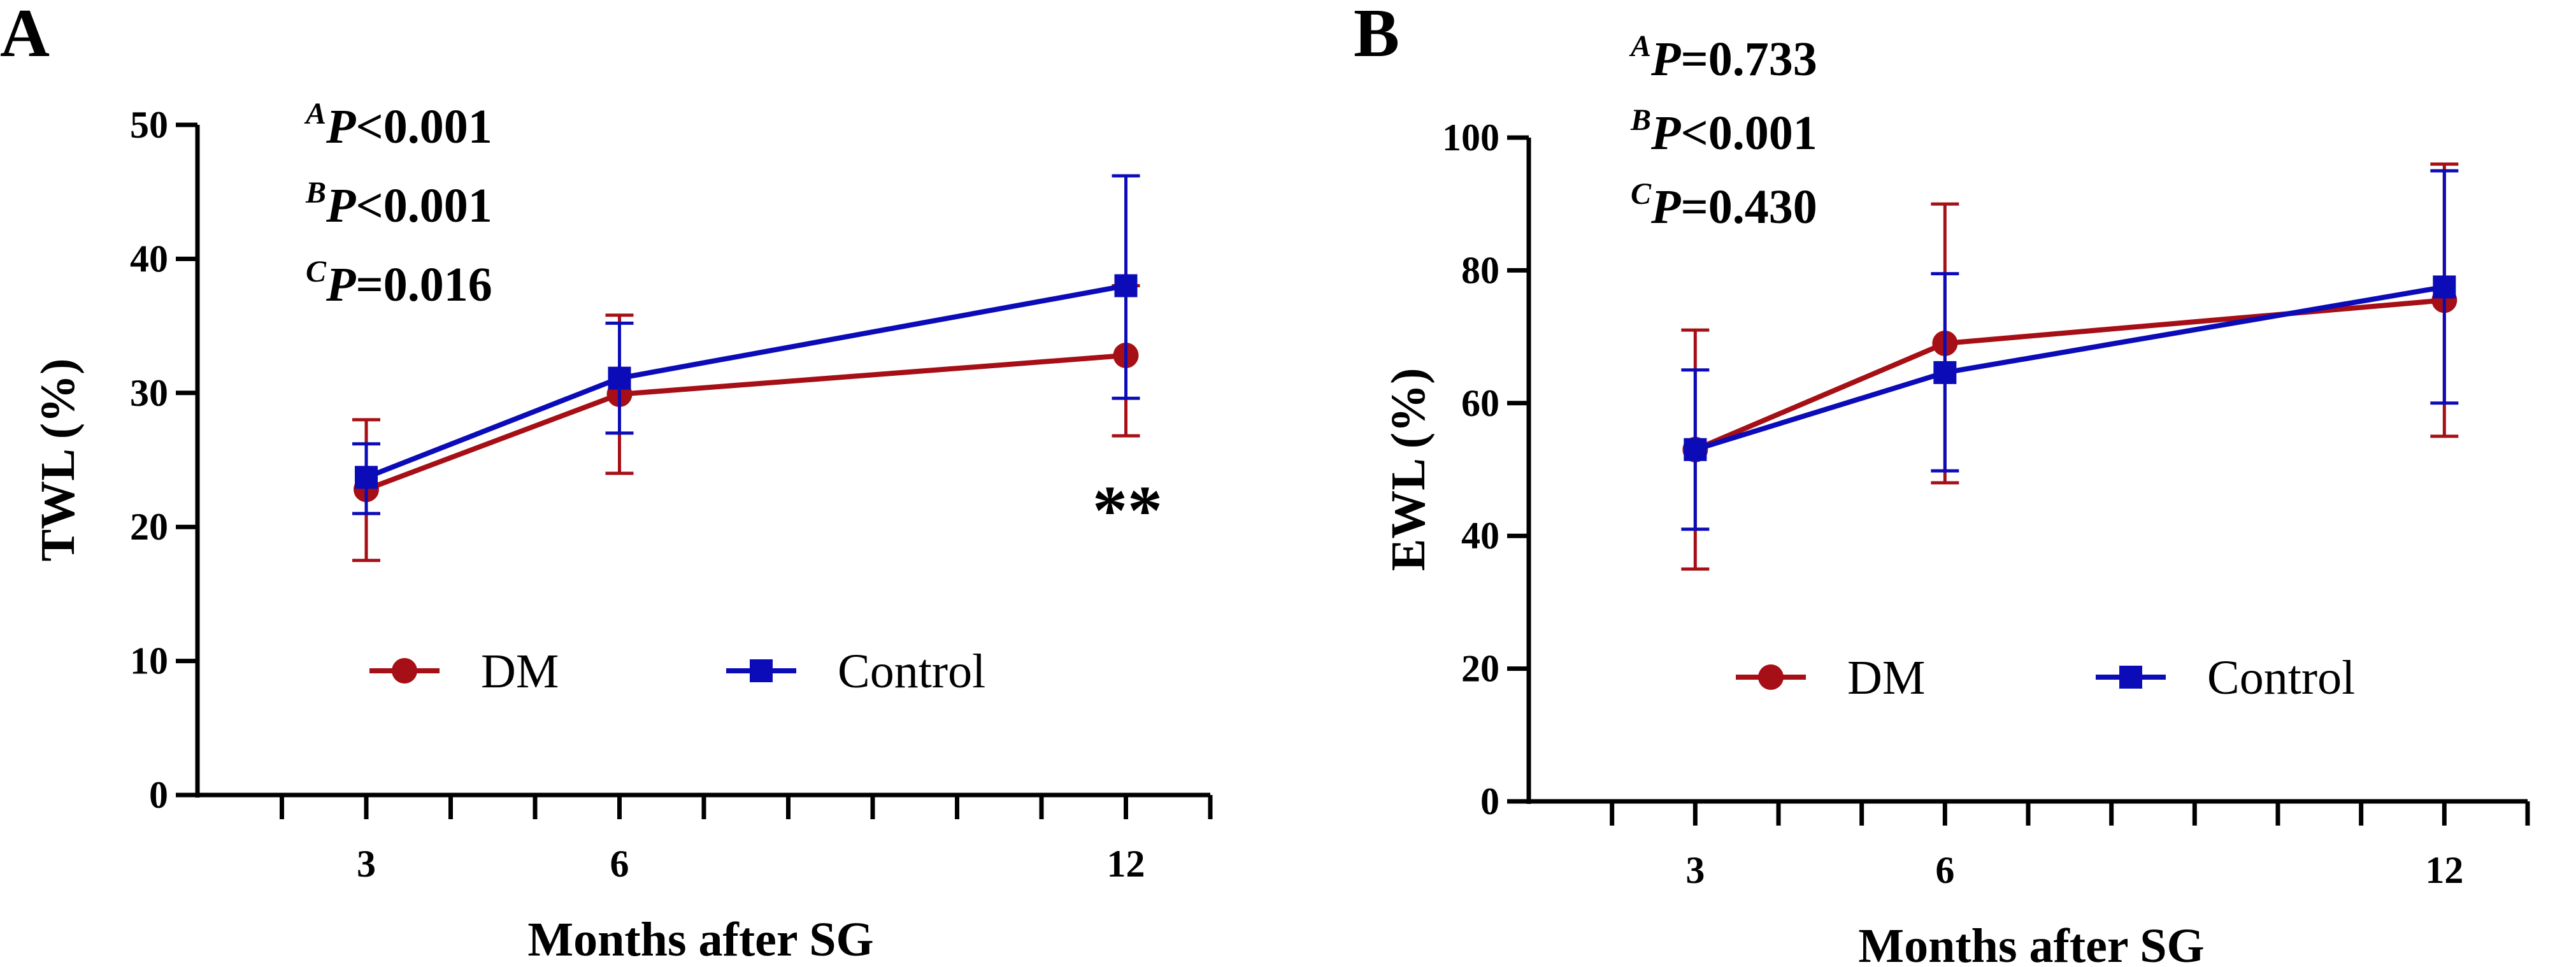 This screenshot has height=967, width=2576. What do you see at coordinates (1748, 59) in the screenshot?
I see `p-value-text: =0.733` at bounding box center [1748, 59].